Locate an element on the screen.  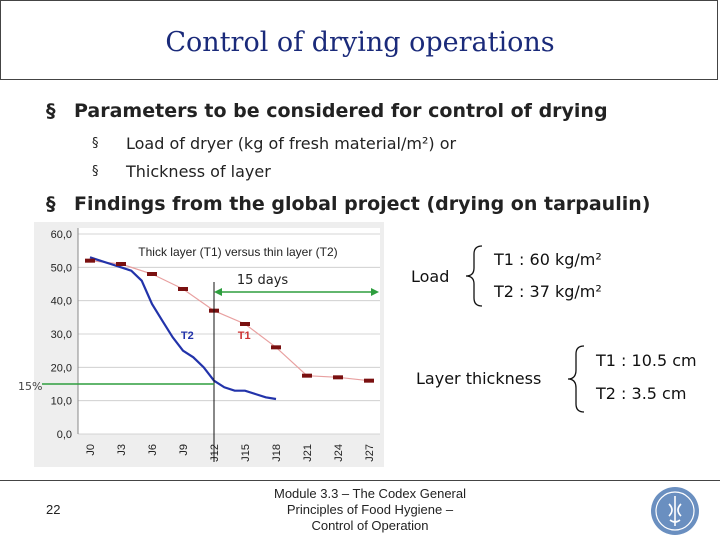
footer-line-1: Module 3.3 – The Codex General is located at coordinates (370, 493).